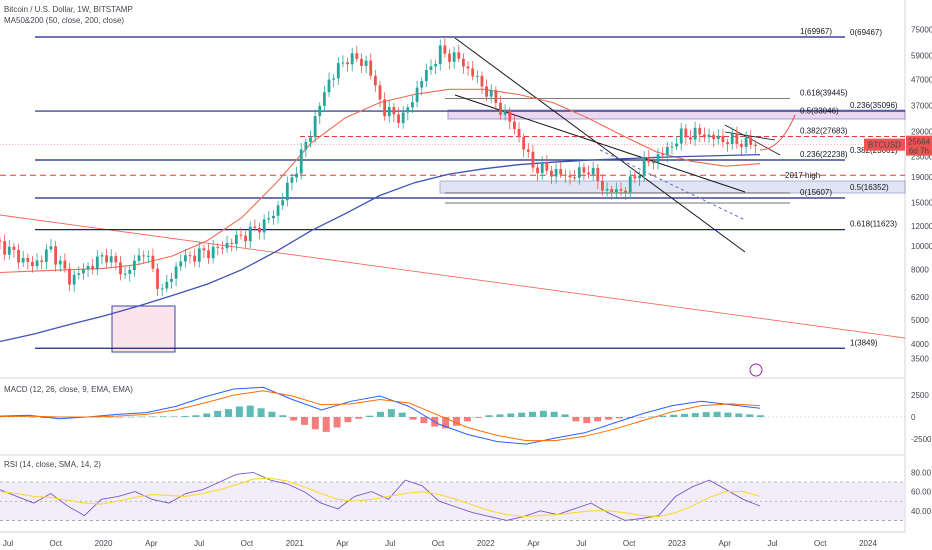 This screenshot has width=932, height=550. Describe the element at coordinates (921, 472) in the screenshot. I see `rsi-axis-tick: 80.00` at that location.